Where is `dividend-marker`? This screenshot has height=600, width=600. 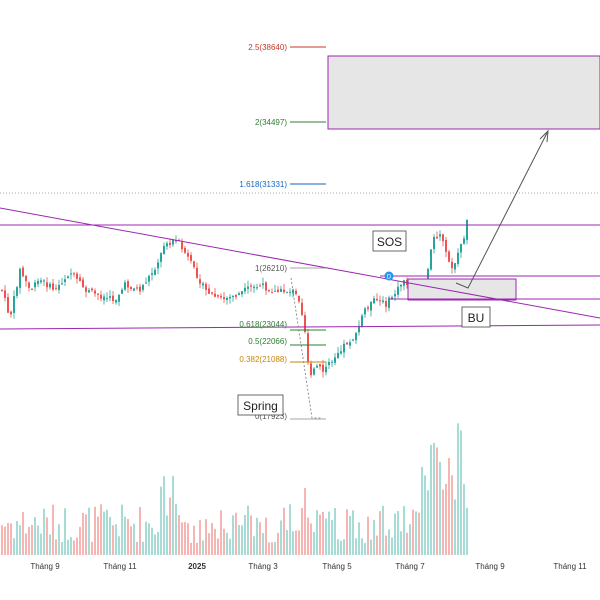 dividend-marker is located at coordinates (389, 276).